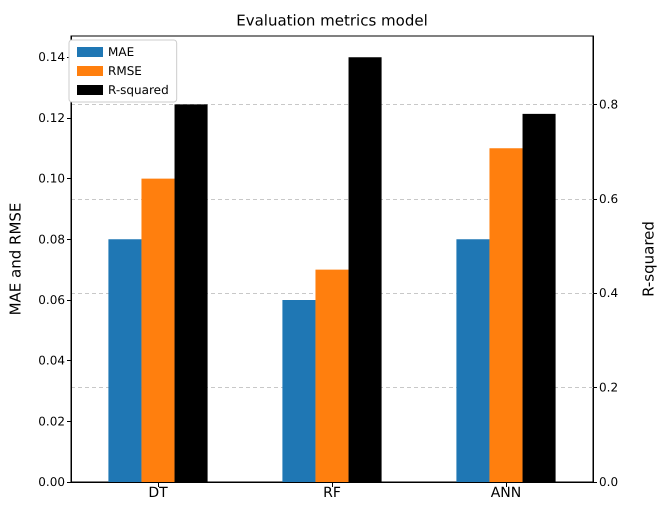 The image size is (664, 506). Describe the element at coordinates (608, 199) in the screenshot. I see `y2-tick-label: 0.6` at that location.